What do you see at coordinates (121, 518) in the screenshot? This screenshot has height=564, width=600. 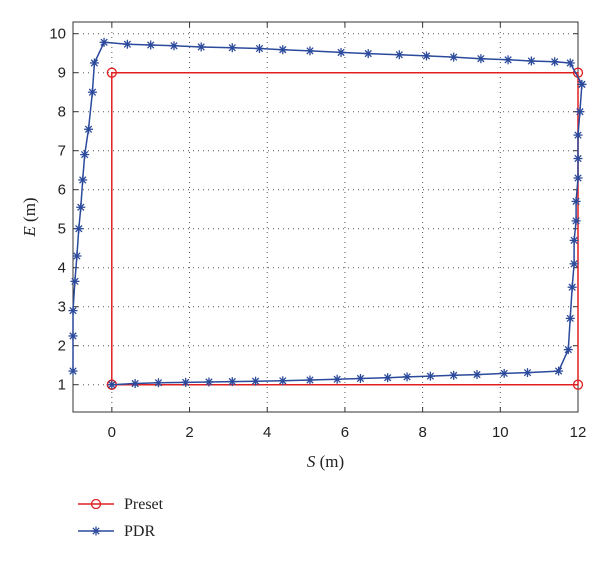 I see `legend: Preset PDR` at bounding box center [121, 518].